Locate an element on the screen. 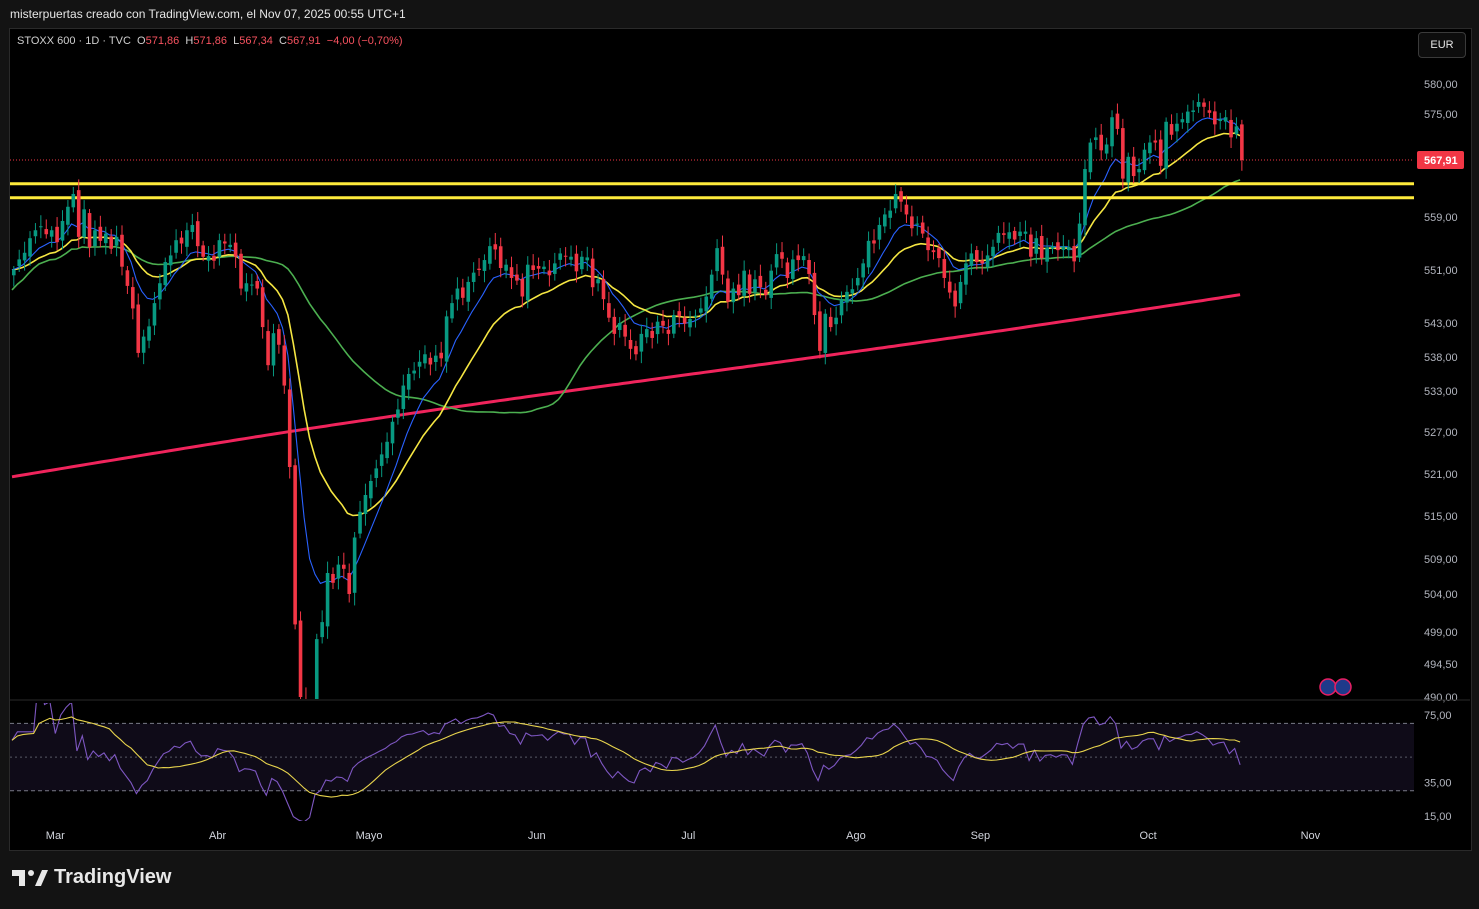  currency-button: EUR is located at coordinates (1442, 45).